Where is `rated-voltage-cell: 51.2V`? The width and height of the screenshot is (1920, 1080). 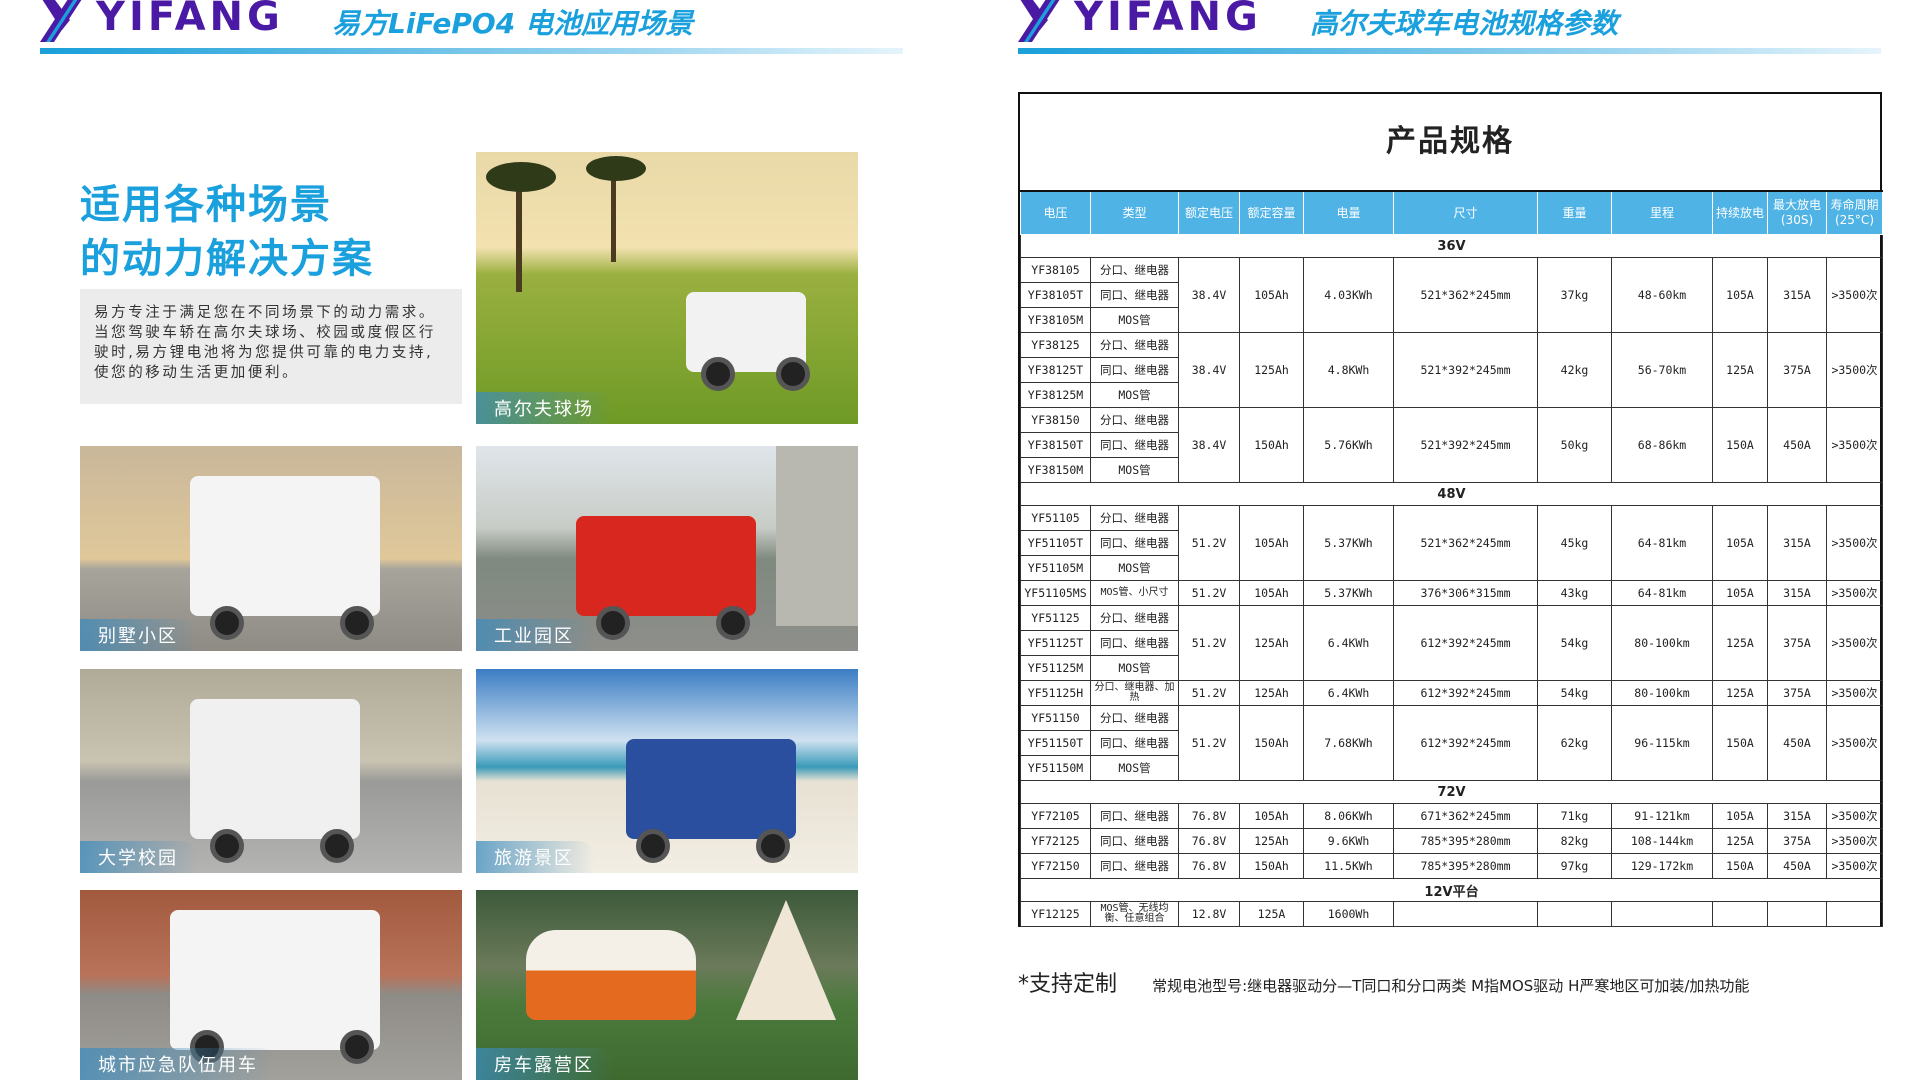 rated-voltage-cell: 51.2V is located at coordinates (1209, 643).